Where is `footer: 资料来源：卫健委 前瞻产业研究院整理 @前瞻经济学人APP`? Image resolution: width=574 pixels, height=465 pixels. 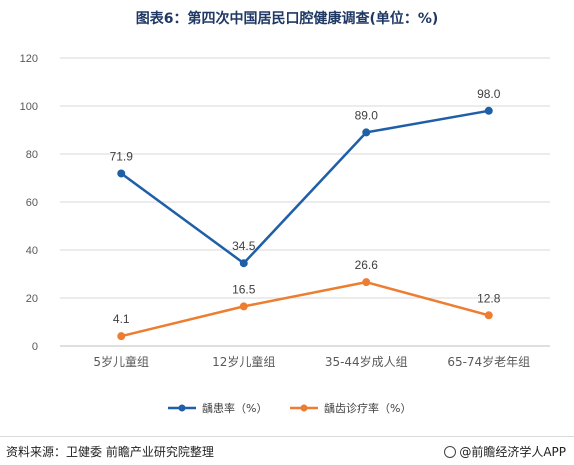
footer: 资料来源：卫健委 前瞻产业研究院整理 @前瞻经济学人APP is located at coordinates (287, 450).